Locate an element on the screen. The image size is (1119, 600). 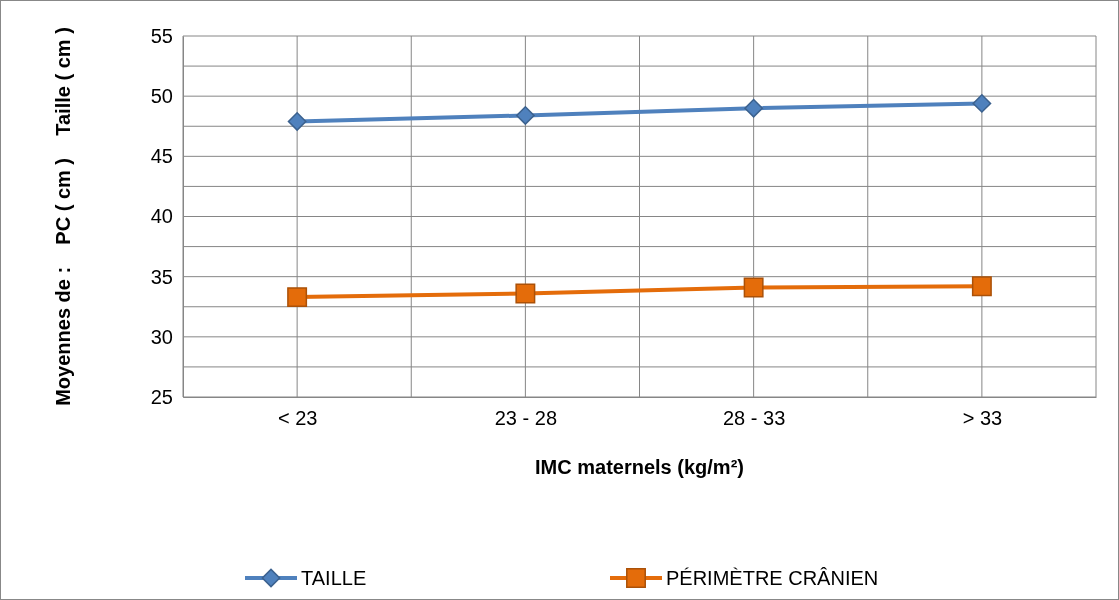
x-tick-label: 23 - 28 is located at coordinates (526, 418).